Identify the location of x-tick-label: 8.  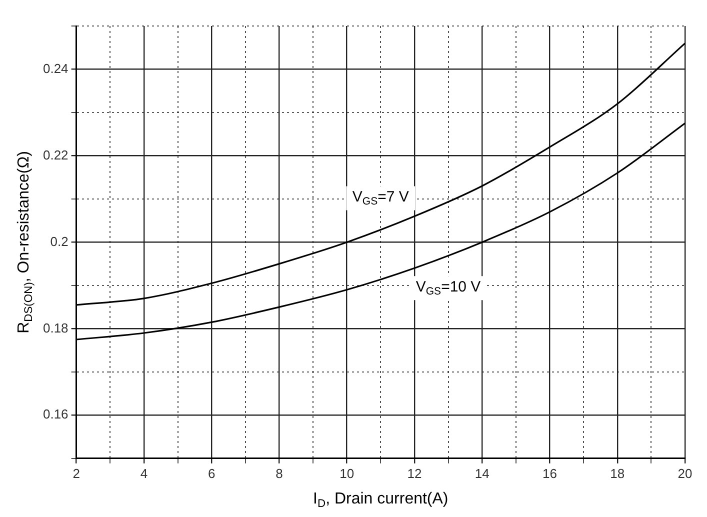
(279, 473).